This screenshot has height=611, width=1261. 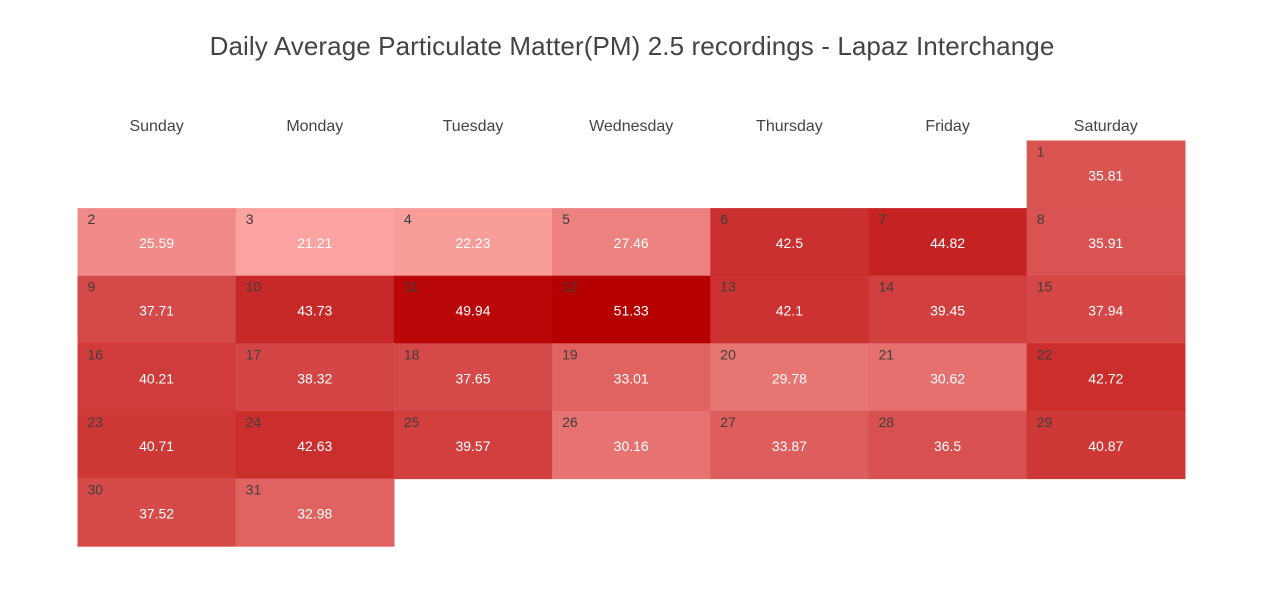 I want to click on date-label: 11, so click(x=411, y=287).